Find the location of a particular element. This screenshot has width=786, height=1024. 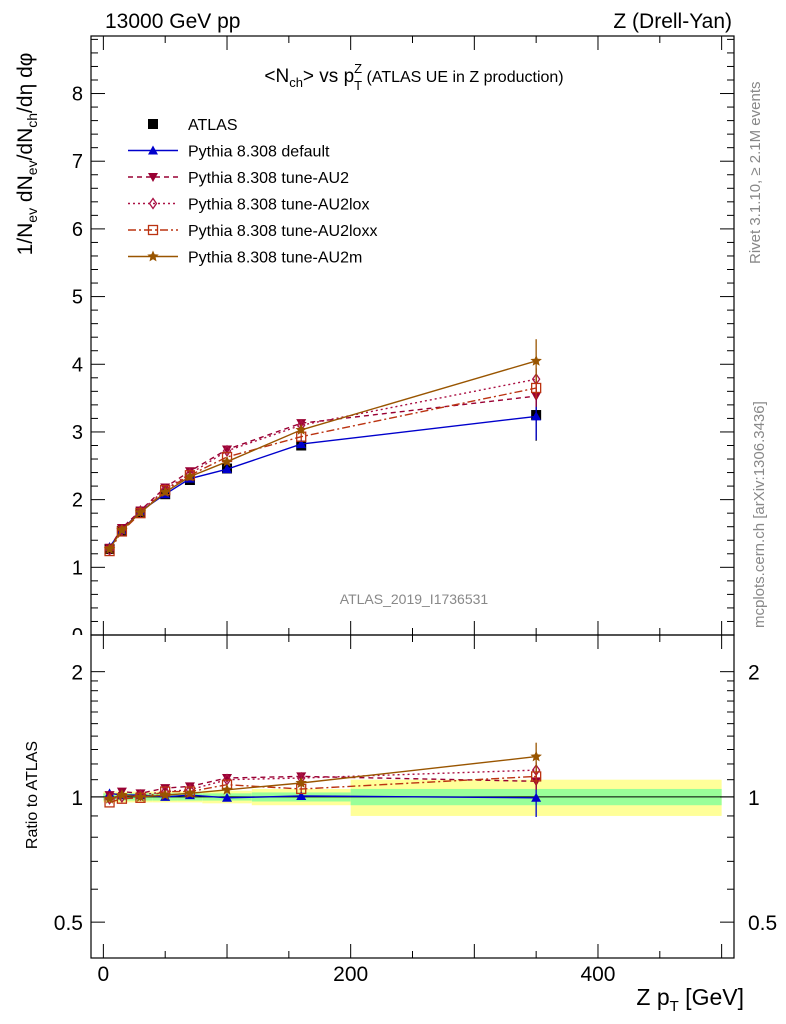

legend-label-au2: Pythia 8.308 tune-AU2 is located at coordinates (268, 178).